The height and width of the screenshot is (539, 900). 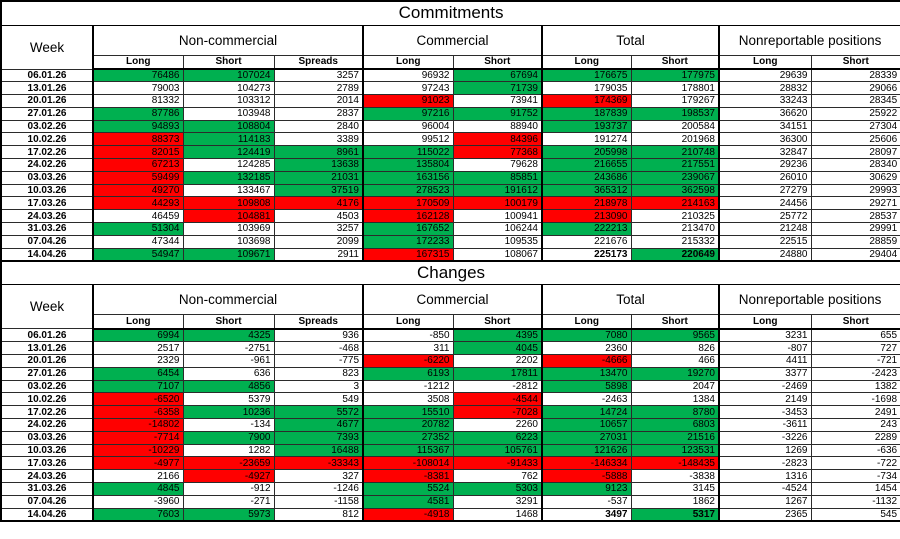 What do you see at coordinates (318, 348) in the screenshot?
I see `value-cell: -468` at bounding box center [318, 348].